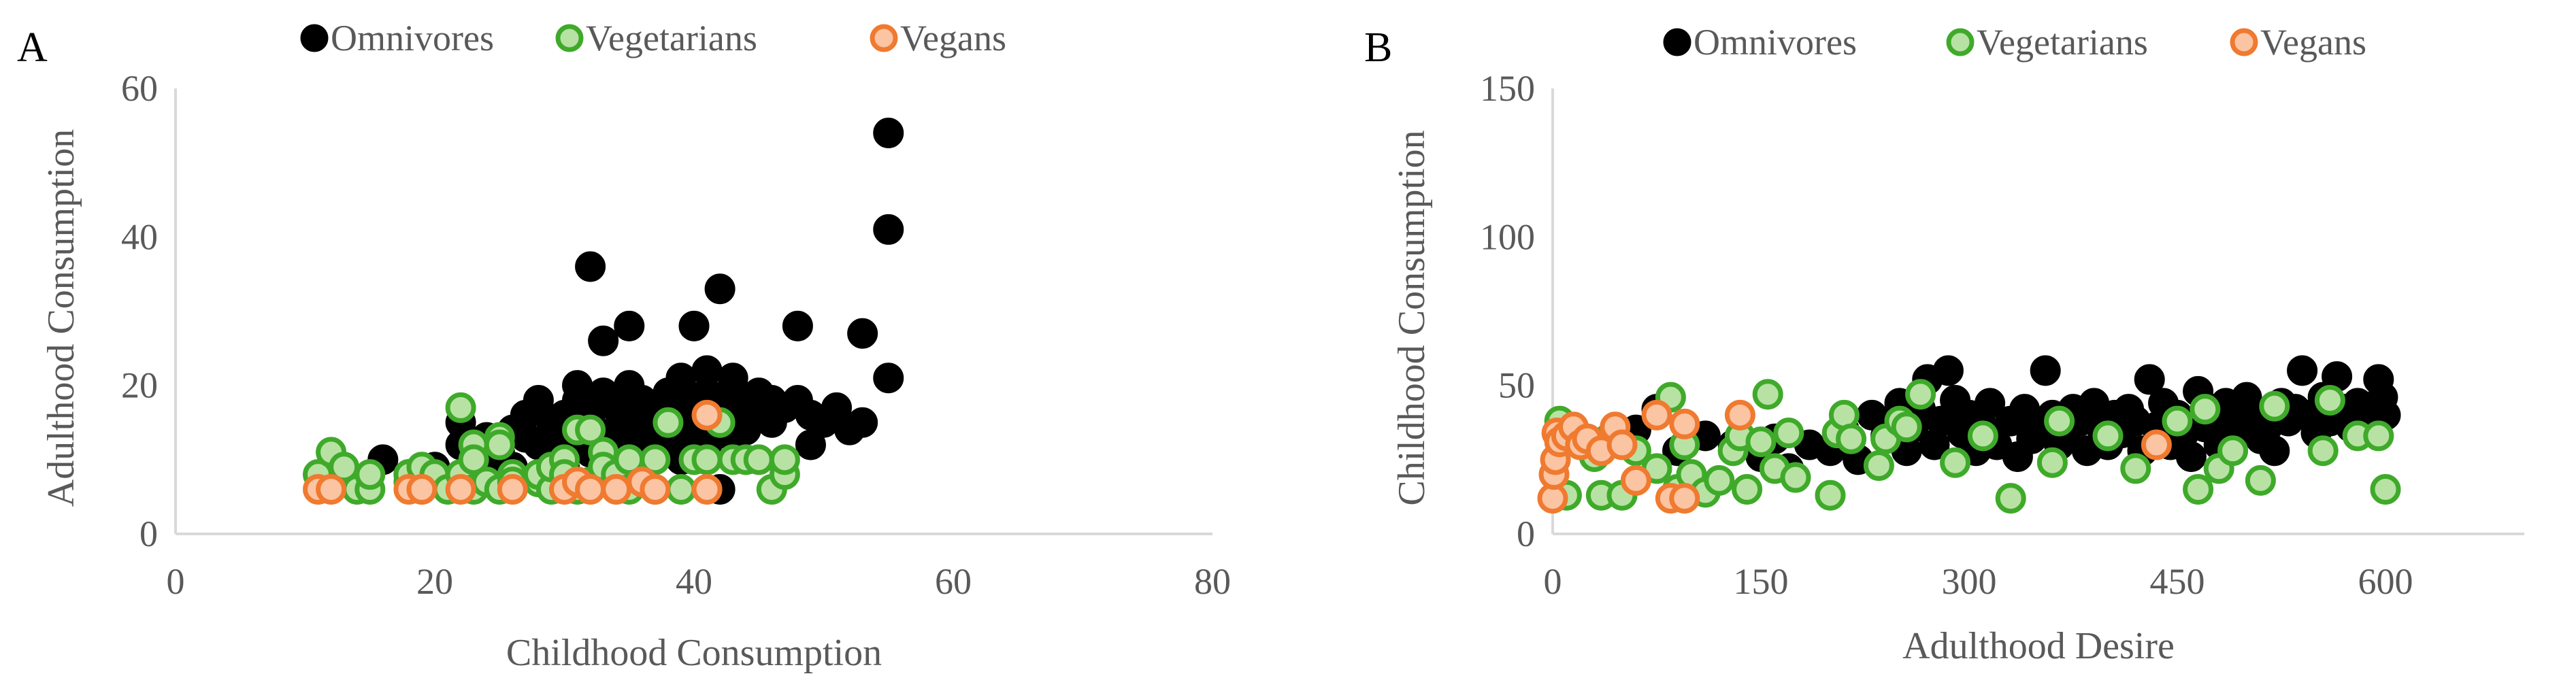 Image resolution: width=2576 pixels, height=691 pixels. I want to click on x-tick-label: 600, so click(2386, 581).